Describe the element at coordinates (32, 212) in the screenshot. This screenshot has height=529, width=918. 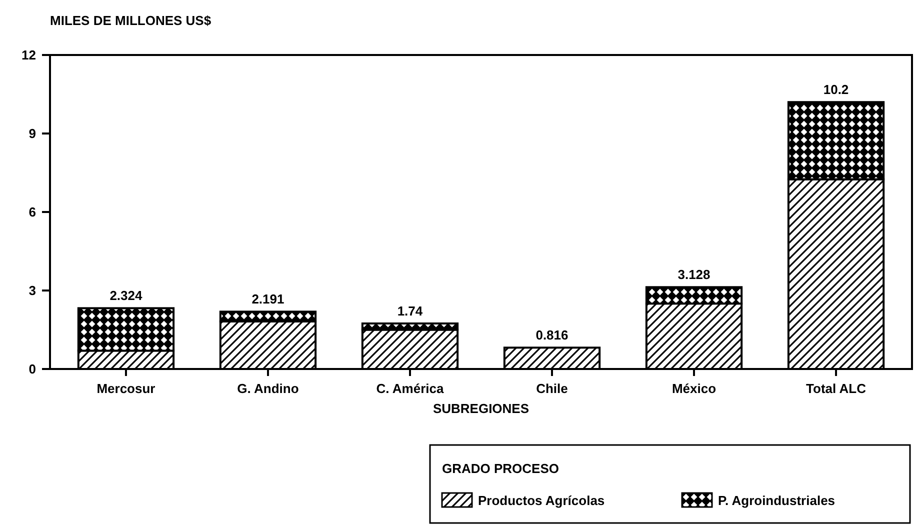
I see `y-tick-label: 6` at that location.